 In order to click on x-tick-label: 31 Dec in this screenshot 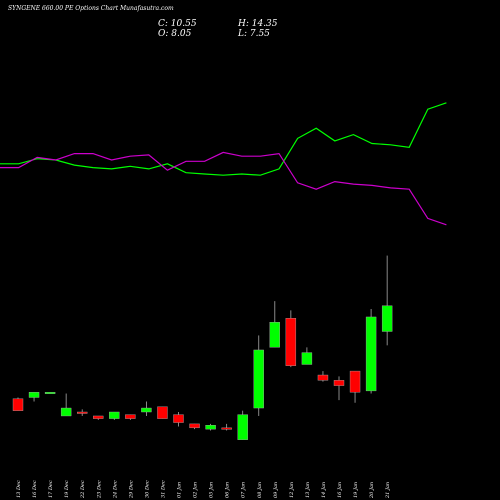, I will do `click(163, 489)`.